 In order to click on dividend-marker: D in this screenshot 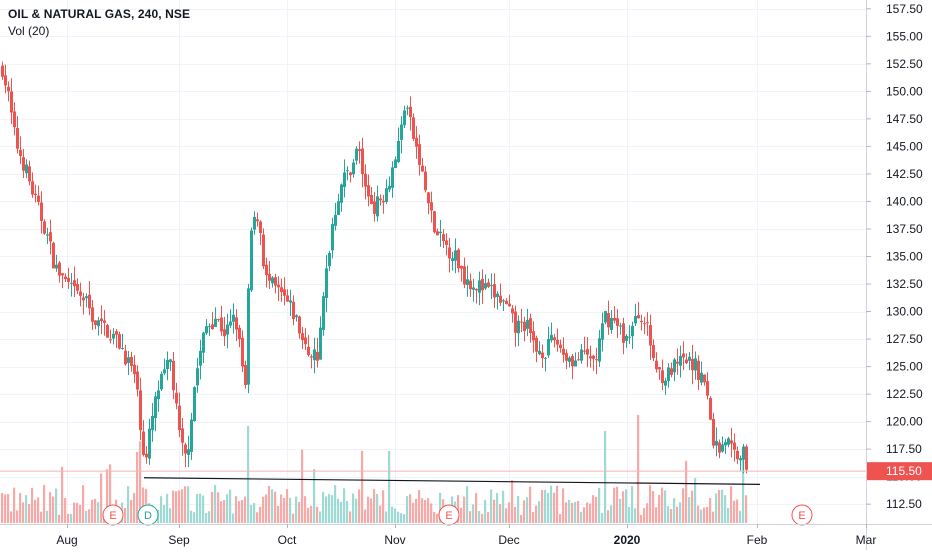, I will do `click(148, 515)`.